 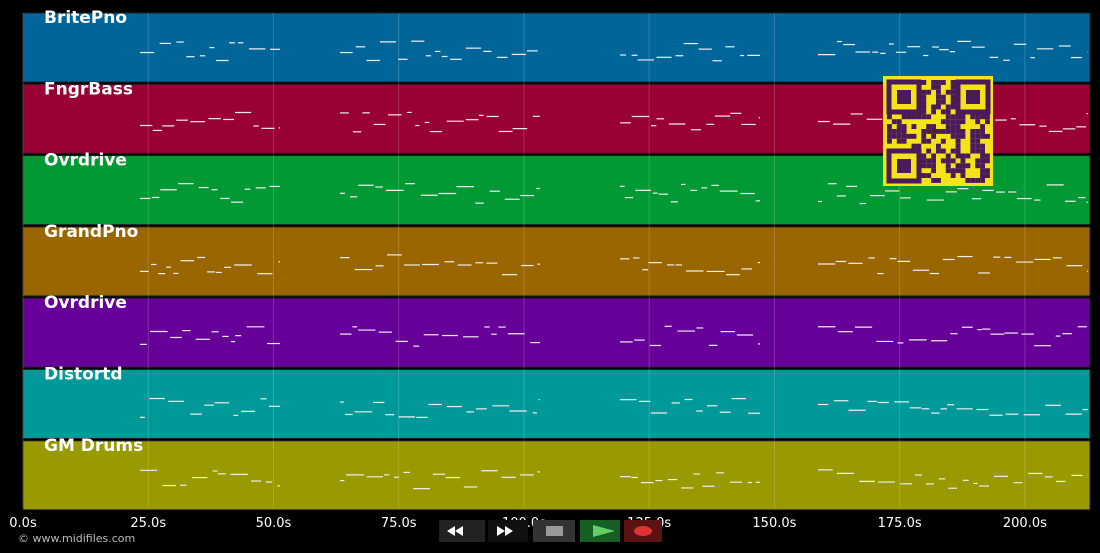 I want to click on x-tick-label: 25.0s, so click(x=148, y=523).